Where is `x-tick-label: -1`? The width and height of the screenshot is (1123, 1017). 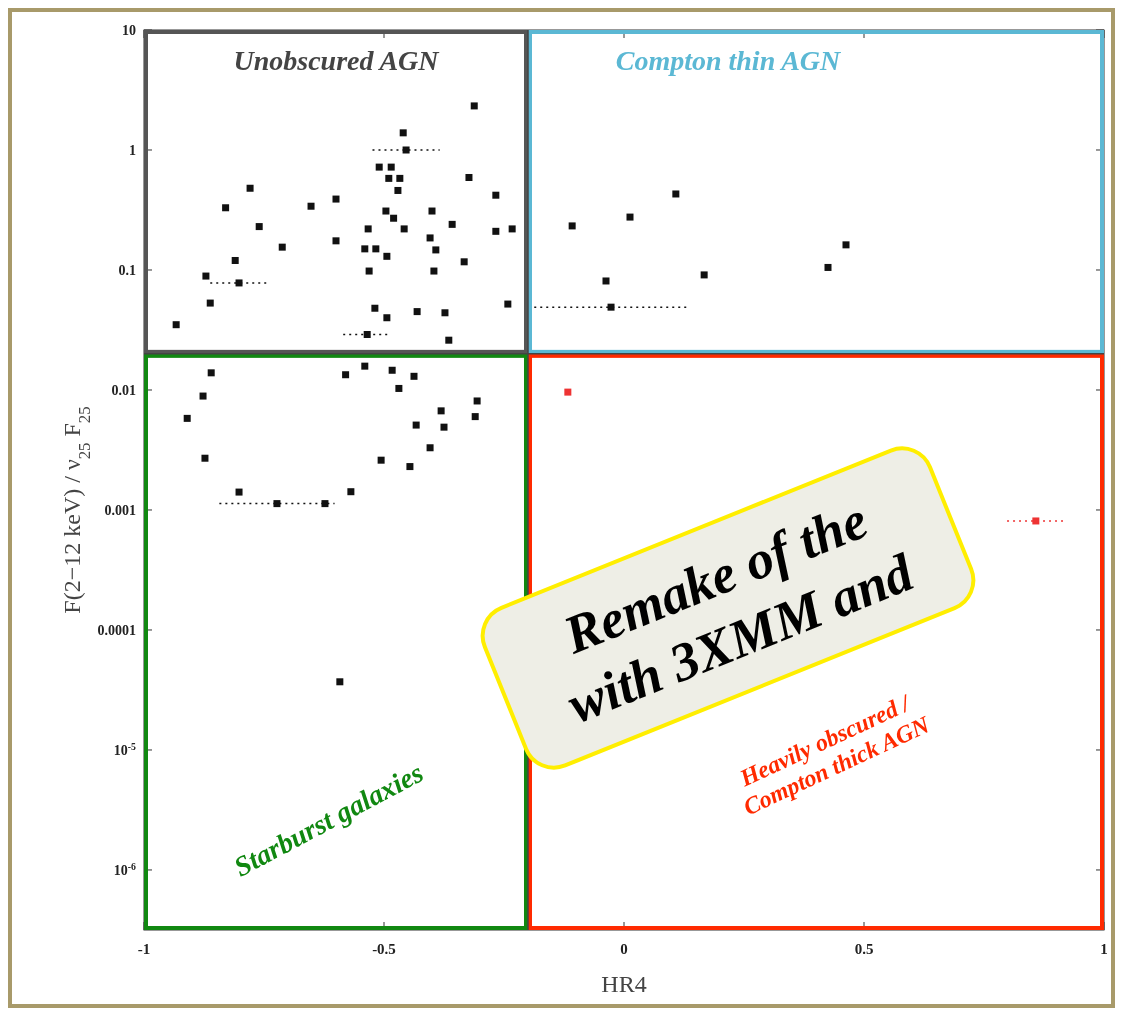 x-tick-label: -1 is located at coordinates (144, 949).